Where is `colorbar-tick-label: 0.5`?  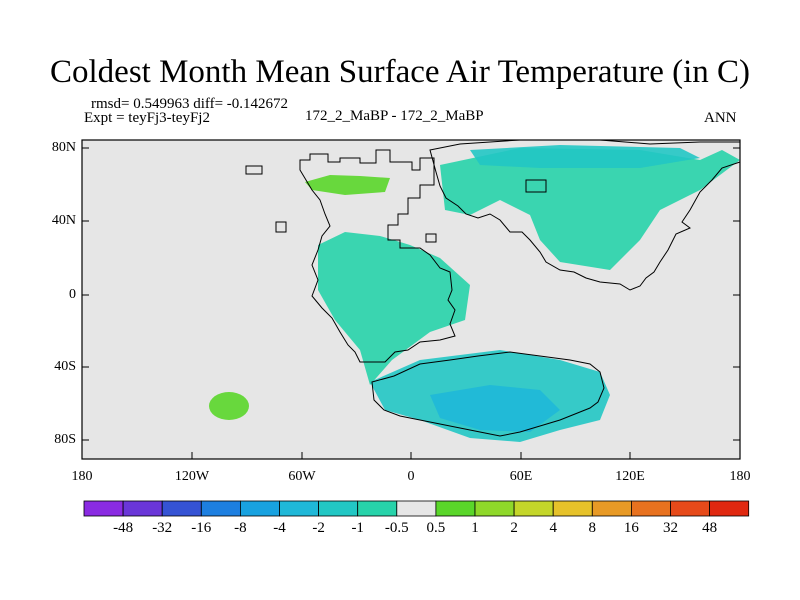
colorbar-tick-label: 0.5 is located at coordinates (436, 528).